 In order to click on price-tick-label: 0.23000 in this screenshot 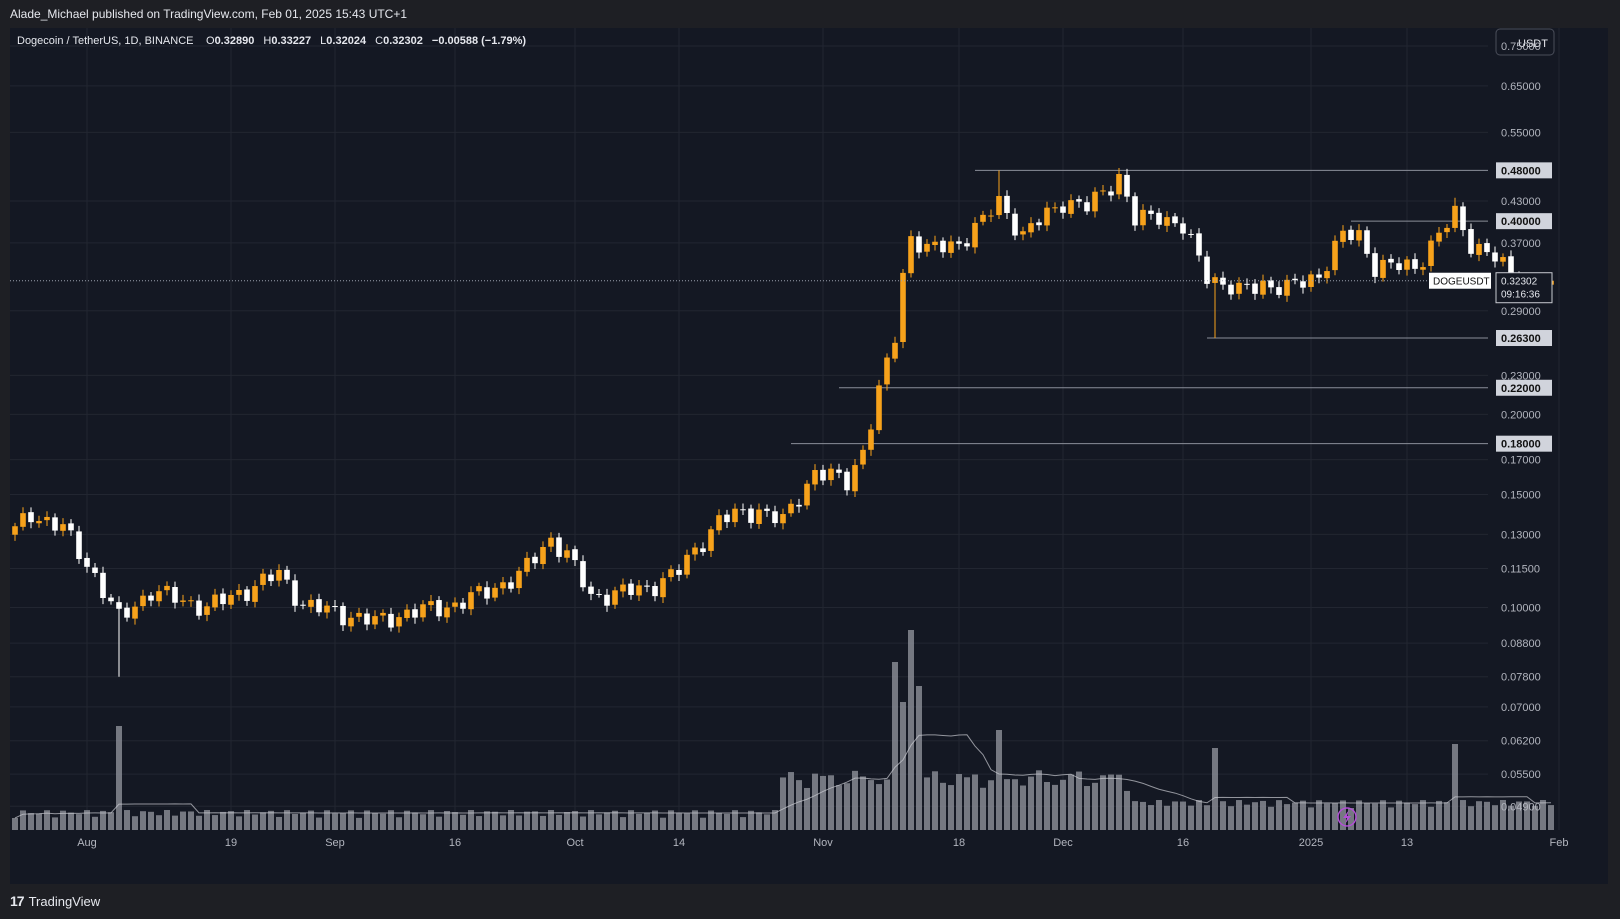, I will do `click(1521, 376)`.